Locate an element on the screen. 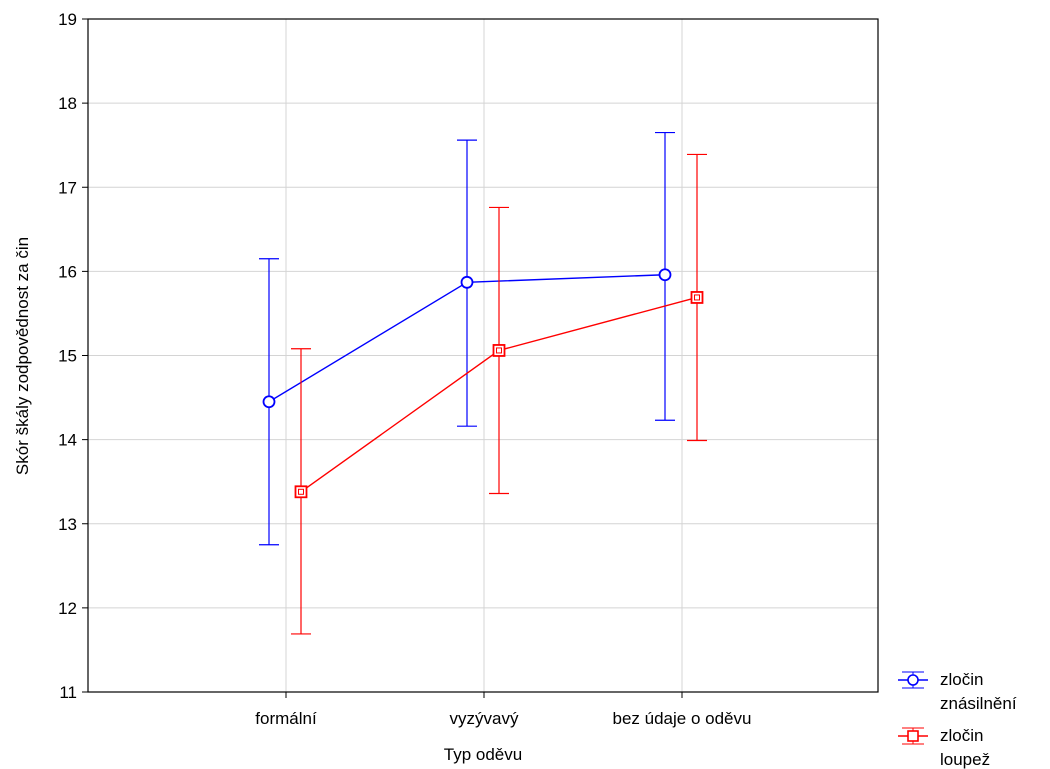 This screenshot has width=1050, height=769. y-tick-label: 17 is located at coordinates (67, 187).